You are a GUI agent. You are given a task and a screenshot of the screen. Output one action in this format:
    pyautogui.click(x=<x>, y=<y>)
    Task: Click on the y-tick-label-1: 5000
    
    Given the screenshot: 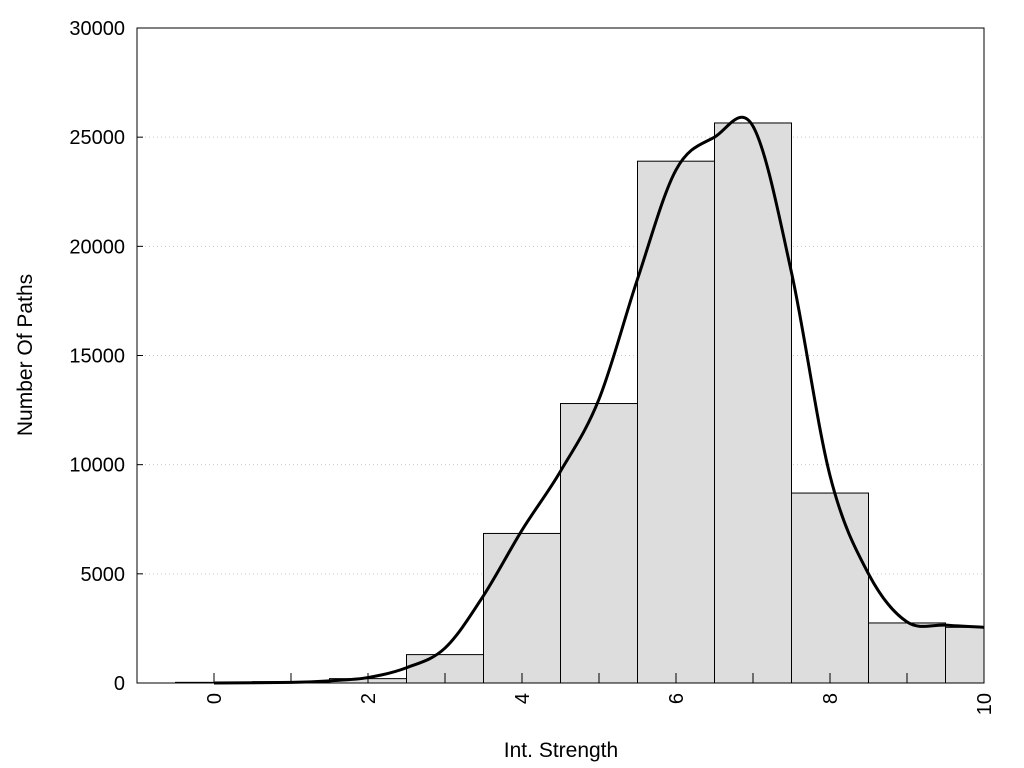 What is the action you would take?
    pyautogui.click(x=103, y=575)
    